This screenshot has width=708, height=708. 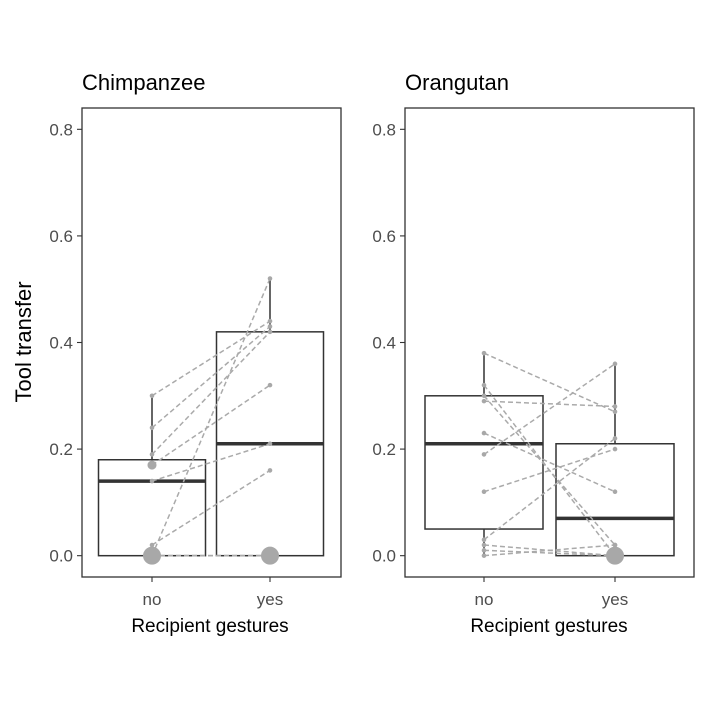 I want to click on outlier-point, so click(x=152, y=465).